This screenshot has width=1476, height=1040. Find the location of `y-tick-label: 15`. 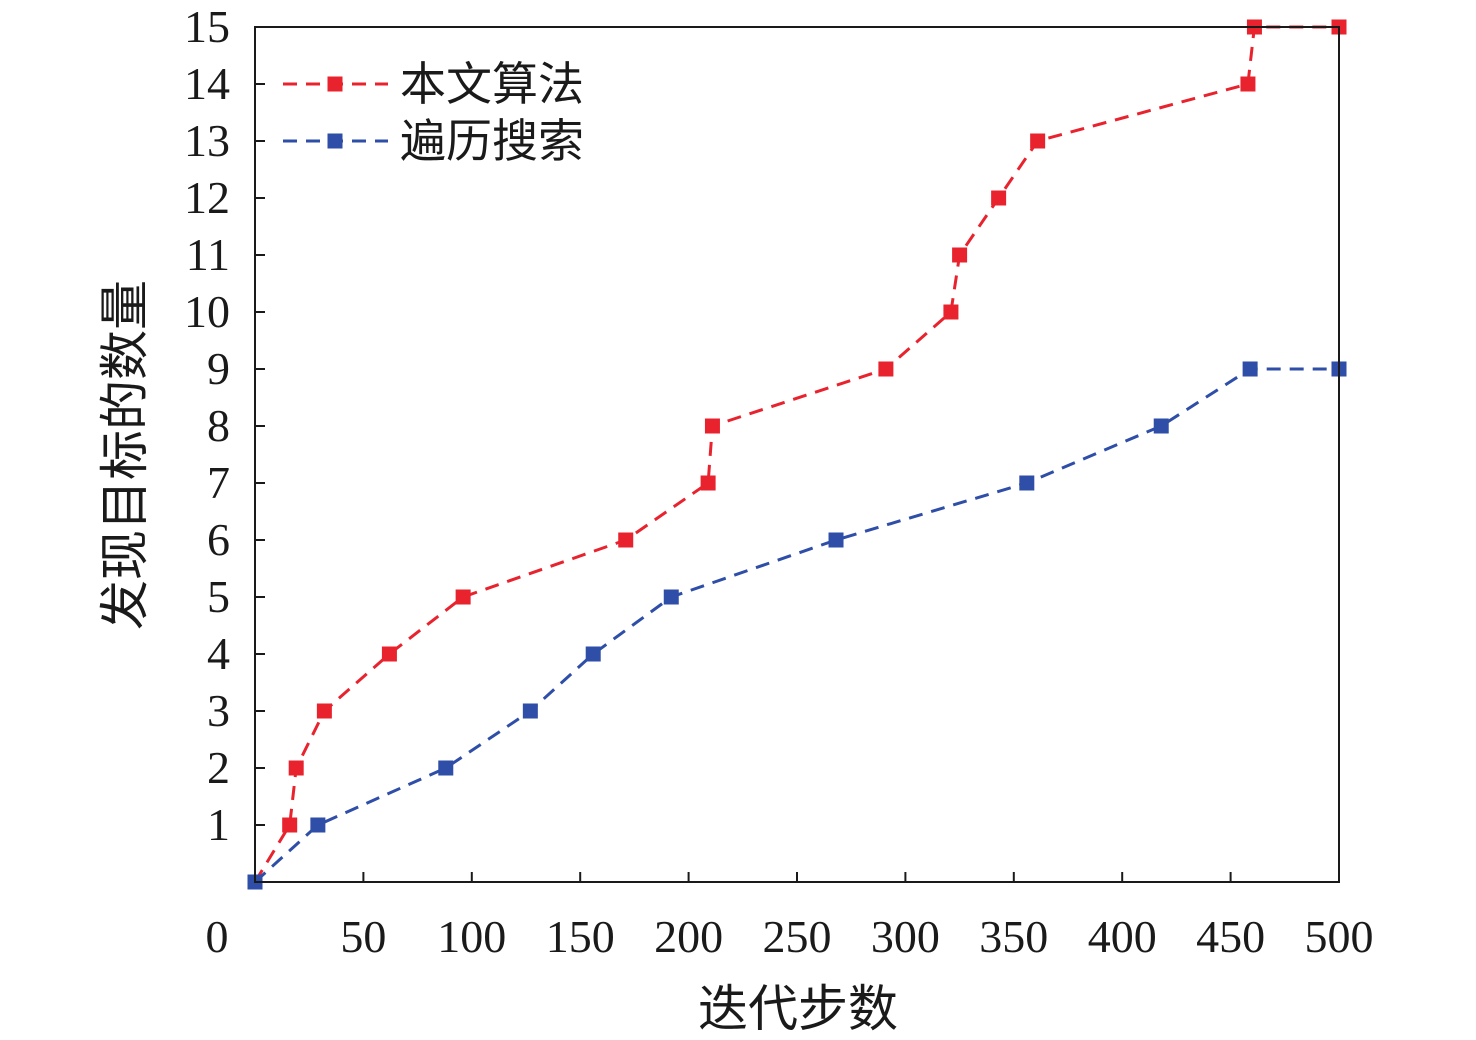

y-tick-label: 15 is located at coordinates (207, 26).